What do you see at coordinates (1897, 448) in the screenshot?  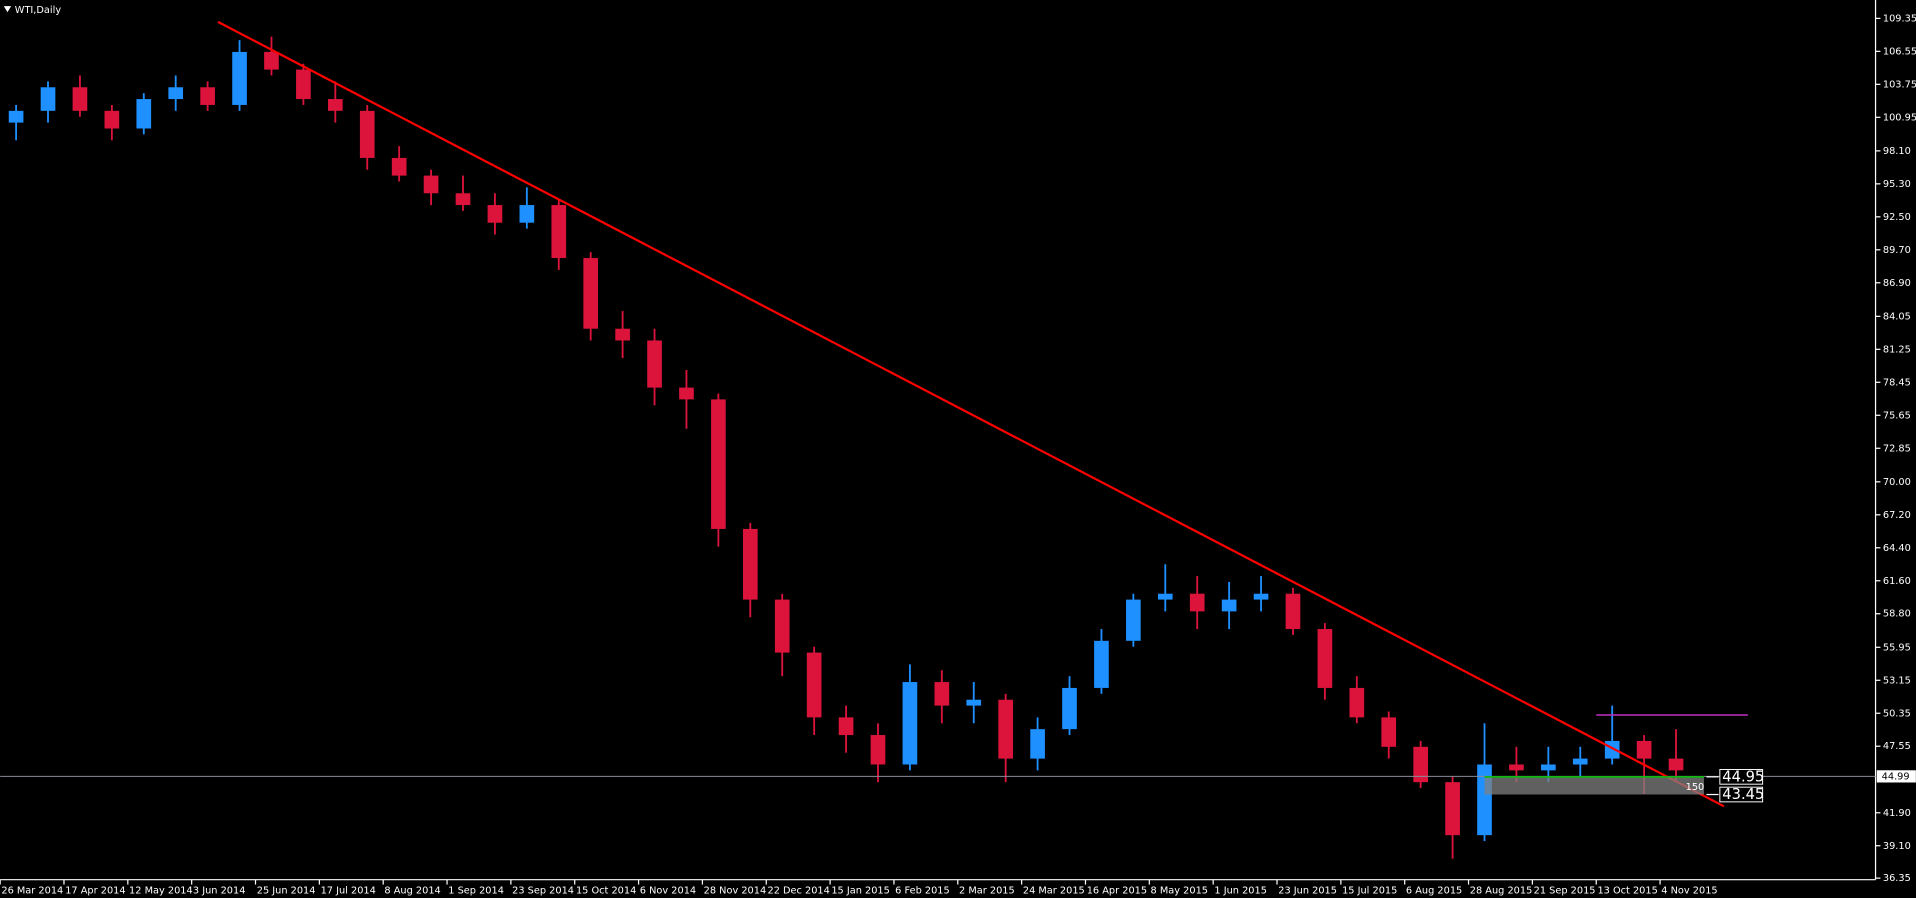 I see `y-tick-label: 72.85` at bounding box center [1897, 448].